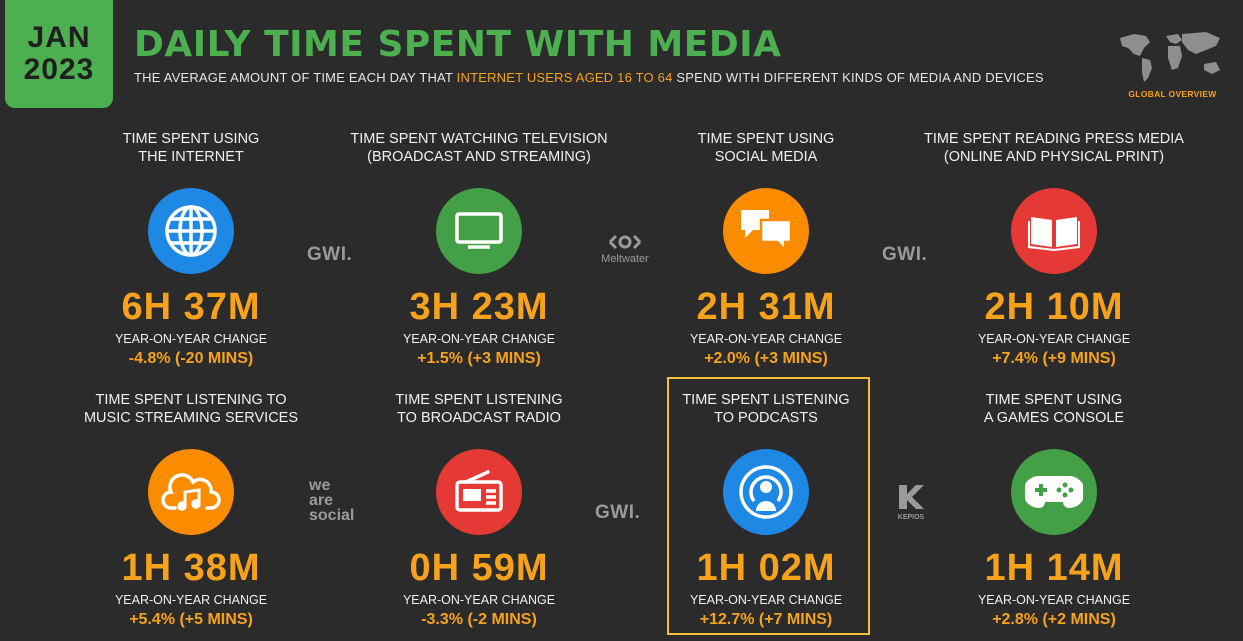 The height and width of the screenshot is (641, 1243). Describe the element at coordinates (766, 307) in the screenshot. I see `card-value: 2H 31M` at that location.